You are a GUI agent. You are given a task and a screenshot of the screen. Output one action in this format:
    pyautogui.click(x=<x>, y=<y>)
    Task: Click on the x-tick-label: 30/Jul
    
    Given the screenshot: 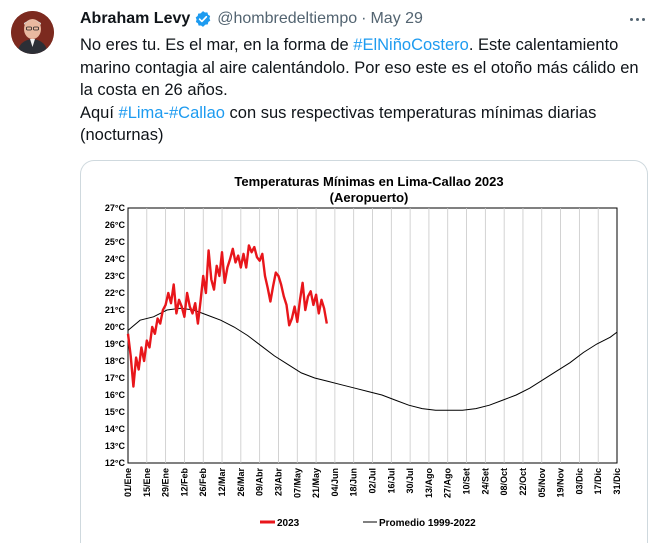 What is the action you would take?
    pyautogui.click(x=410, y=481)
    